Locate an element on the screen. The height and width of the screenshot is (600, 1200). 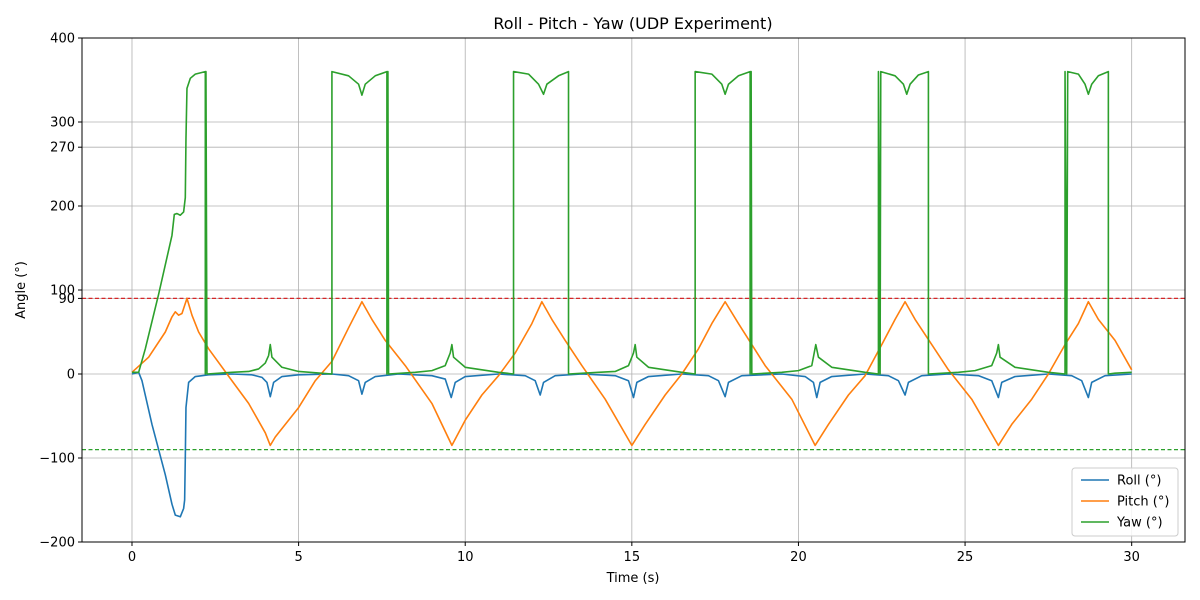
x-tick-label: 0 is located at coordinates (132, 557).